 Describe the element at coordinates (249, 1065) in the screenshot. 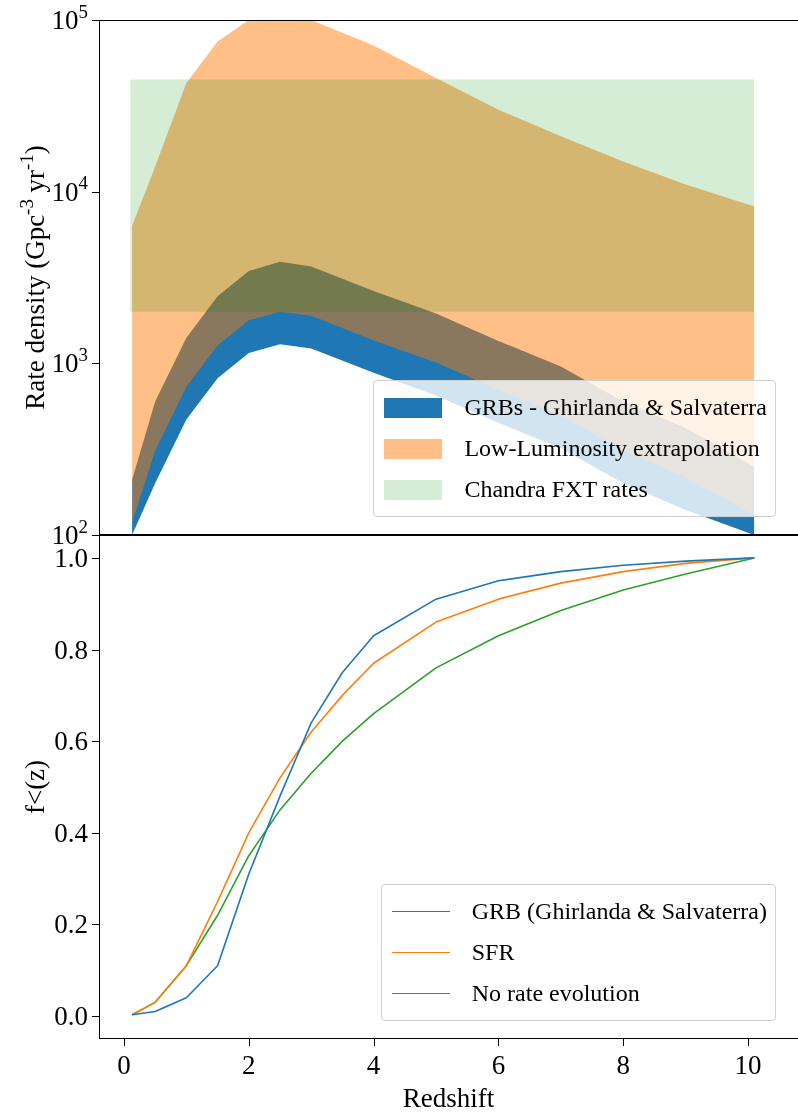

I see `x-tick-label: 2` at that location.